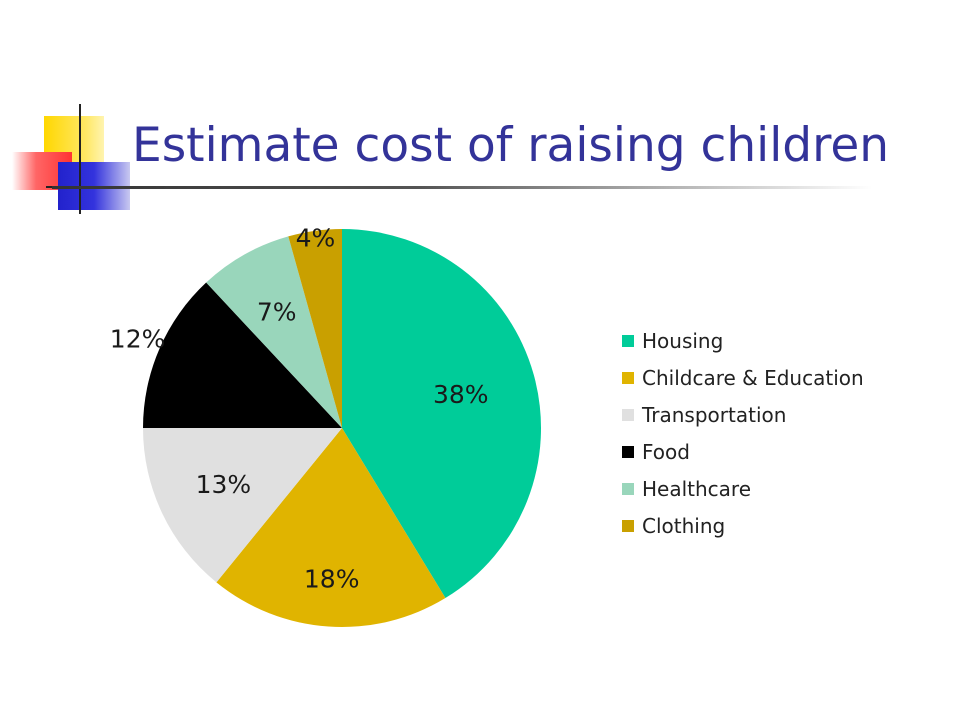 The width and height of the screenshot is (960, 720). Describe the element at coordinates (277, 311) in the screenshot. I see `pie-data-label: 7%` at that location.